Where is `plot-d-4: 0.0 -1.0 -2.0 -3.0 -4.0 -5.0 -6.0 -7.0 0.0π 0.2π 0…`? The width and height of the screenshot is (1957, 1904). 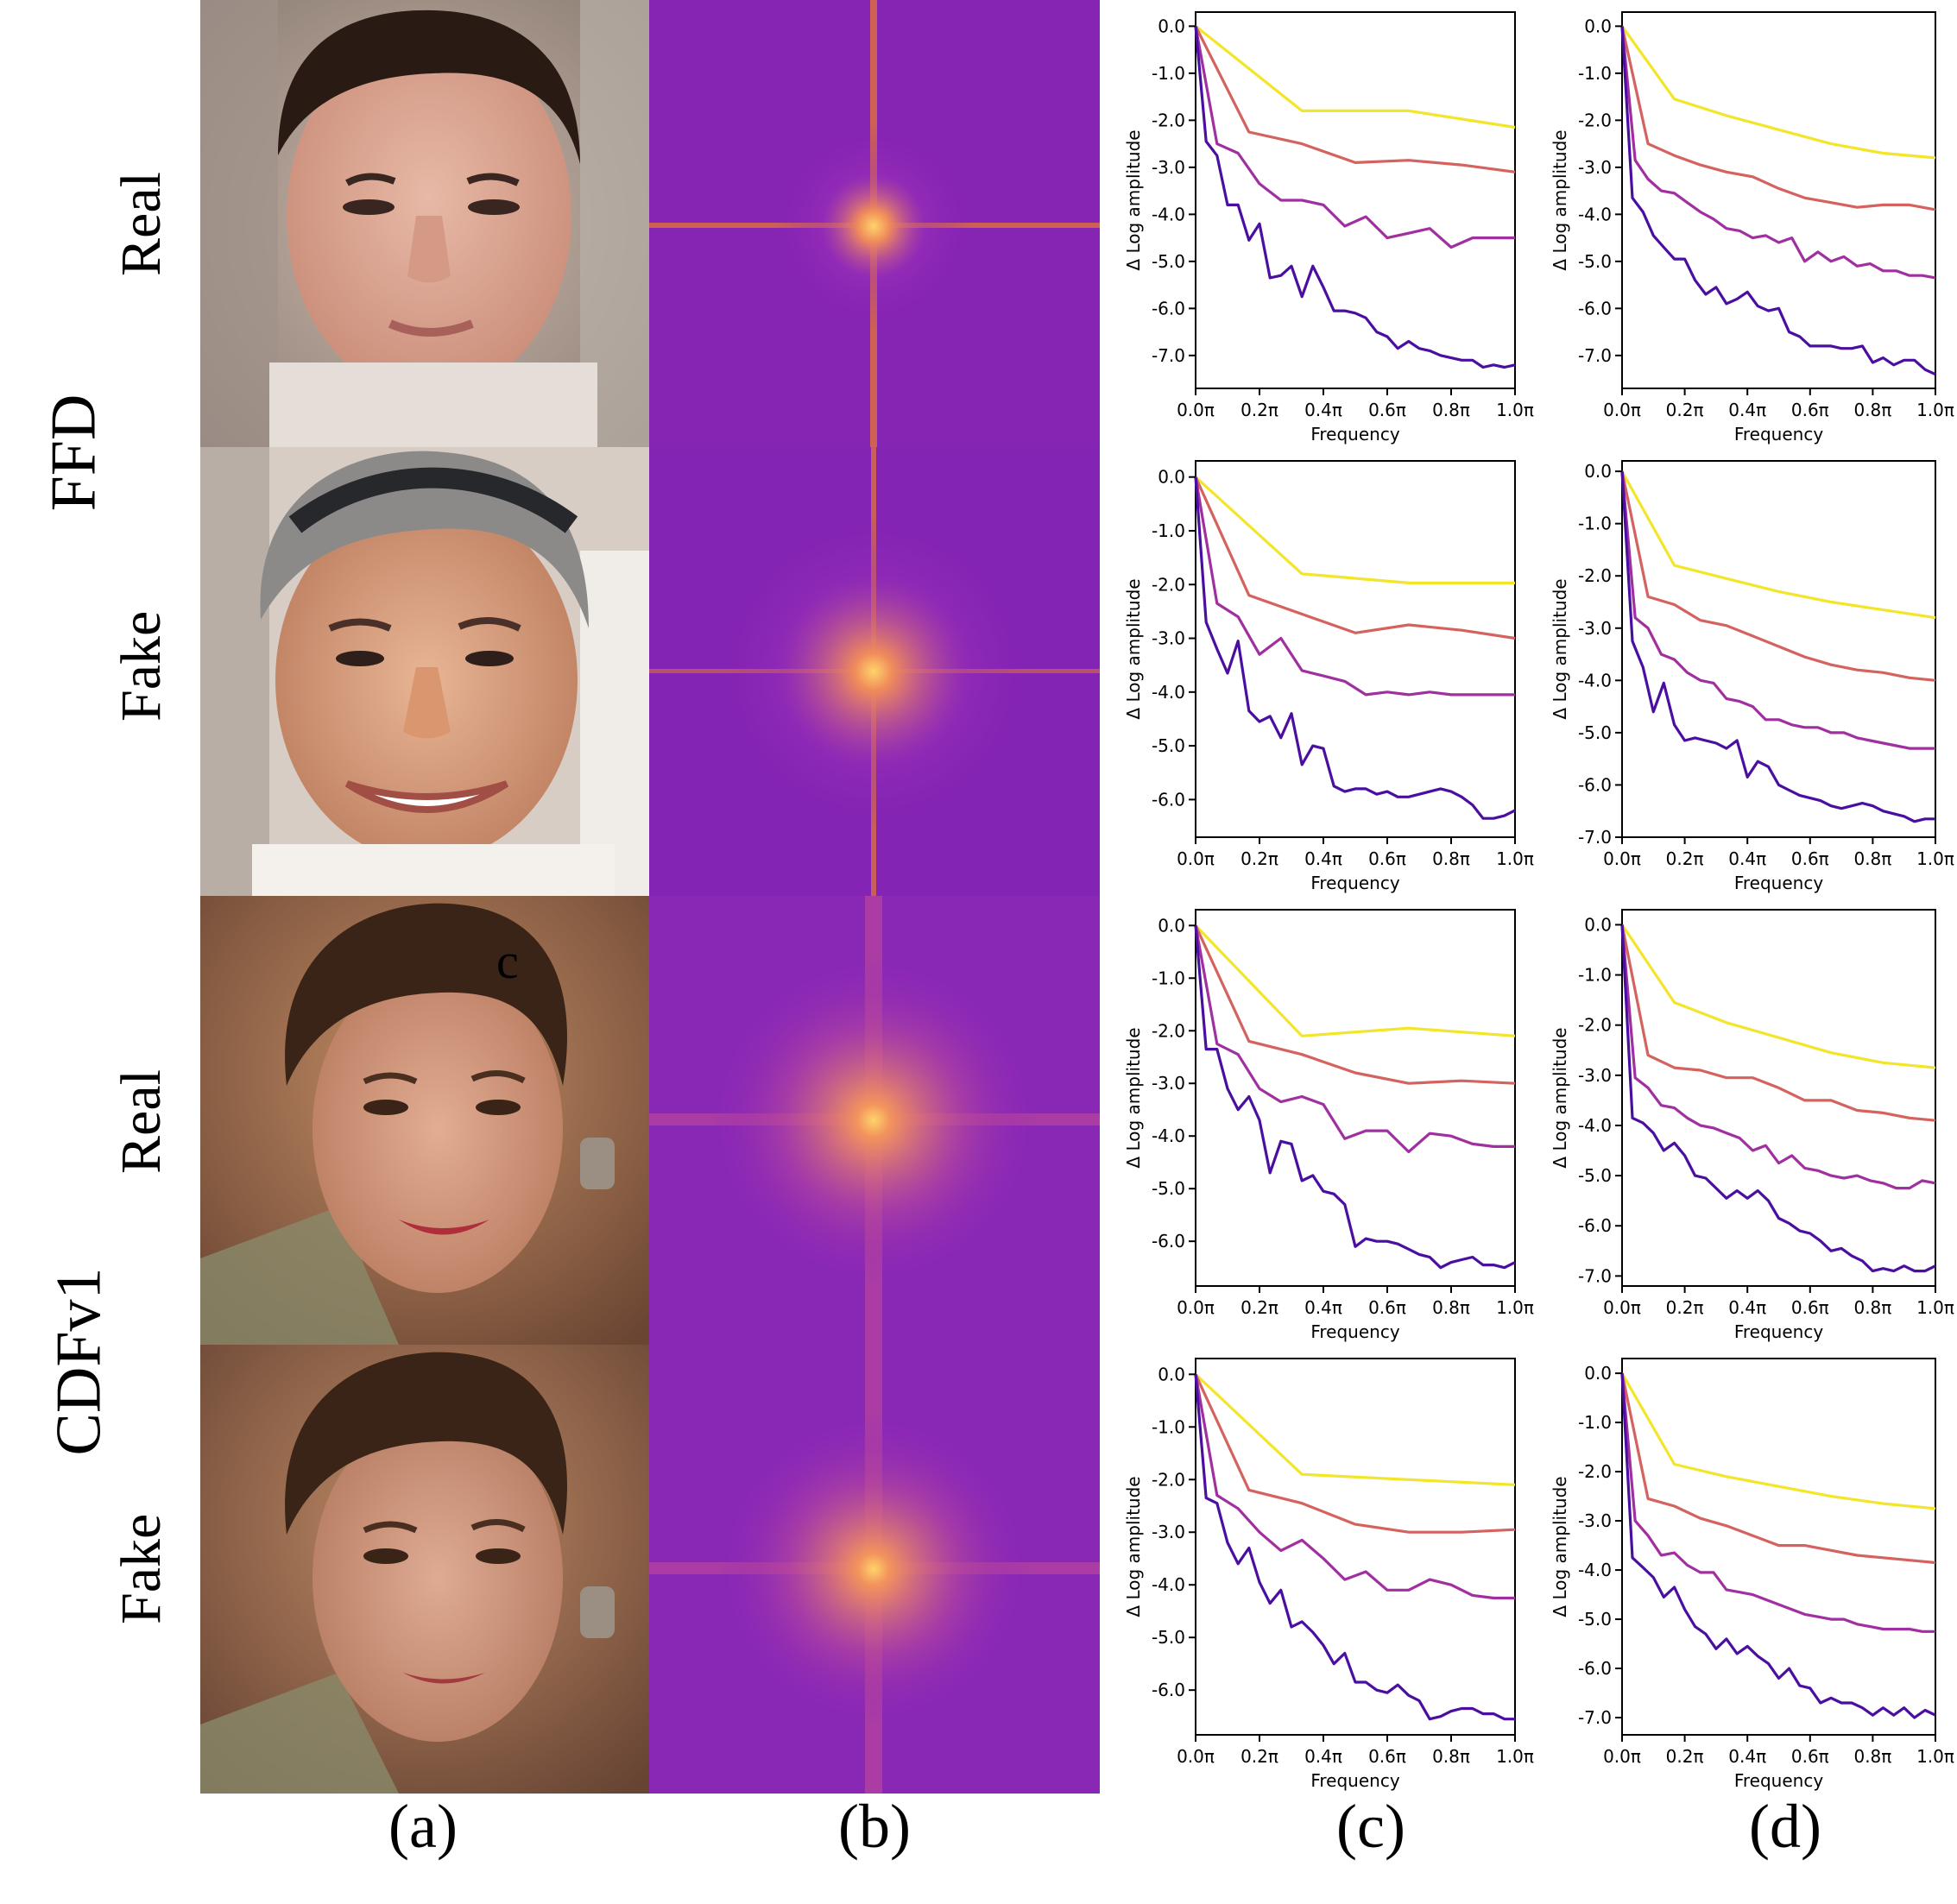 plot-d-4: 0.0 -1.0 -2.0 -3.0 -4.0 -5.0 -6.0 -7.0 0.0π 0.2π 0… is located at coordinates (1748, 1570).